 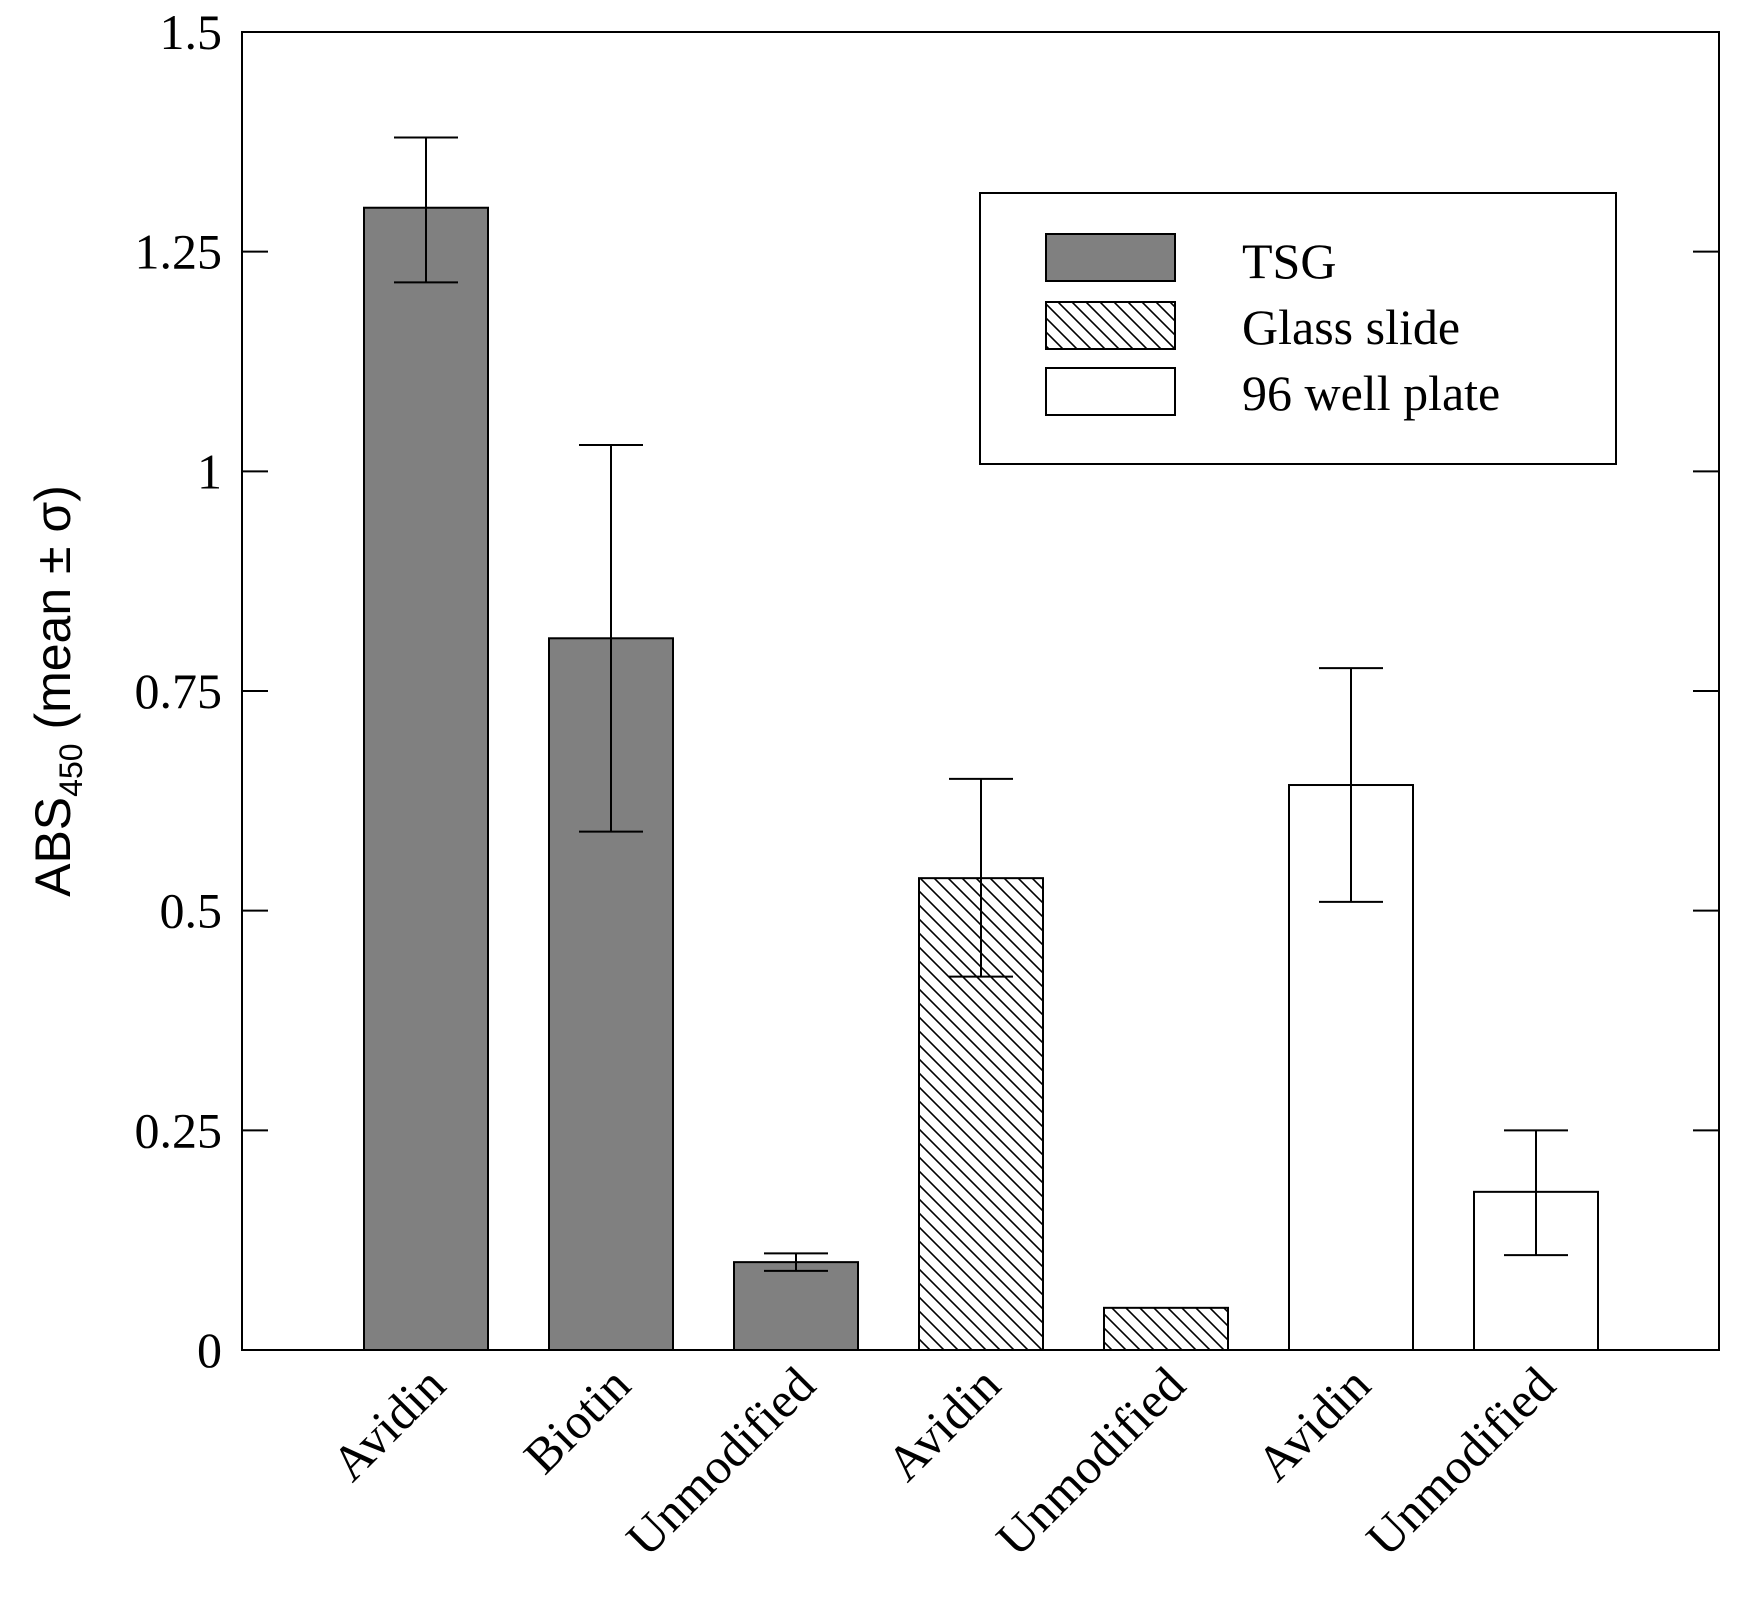 I want to click on y-tick-label: 0, so click(x=209, y=1350).